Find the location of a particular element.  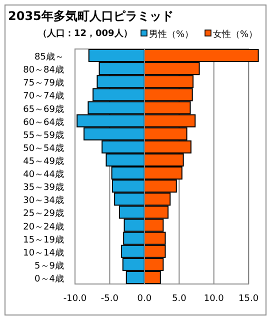

x-tick-label: 5.0 is located at coordinates (179, 299).